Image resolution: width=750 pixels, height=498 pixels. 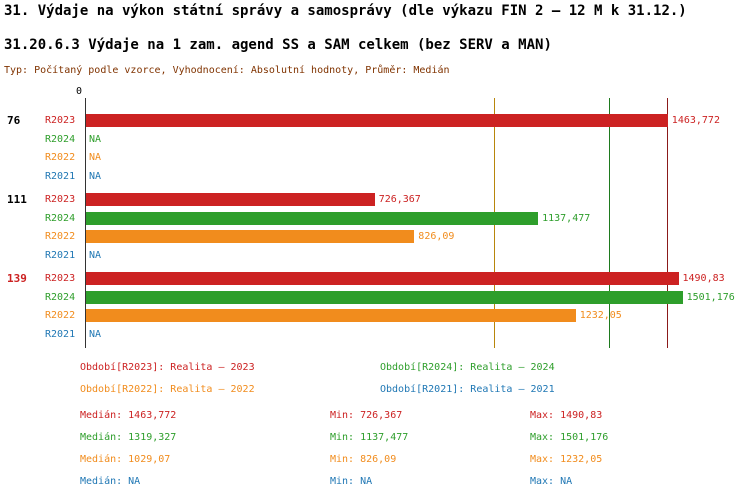 I want to click on bar-row: R2023 1490,83, so click(x=375, y=278).